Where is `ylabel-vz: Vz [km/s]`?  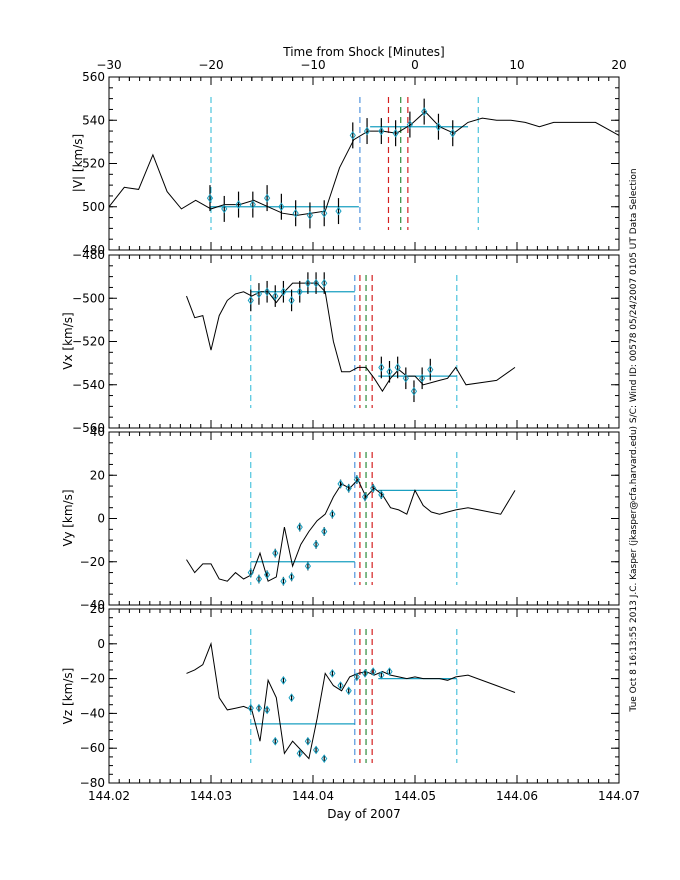
ylabel-vz: Vz [km/s] is located at coordinates (68, 696).